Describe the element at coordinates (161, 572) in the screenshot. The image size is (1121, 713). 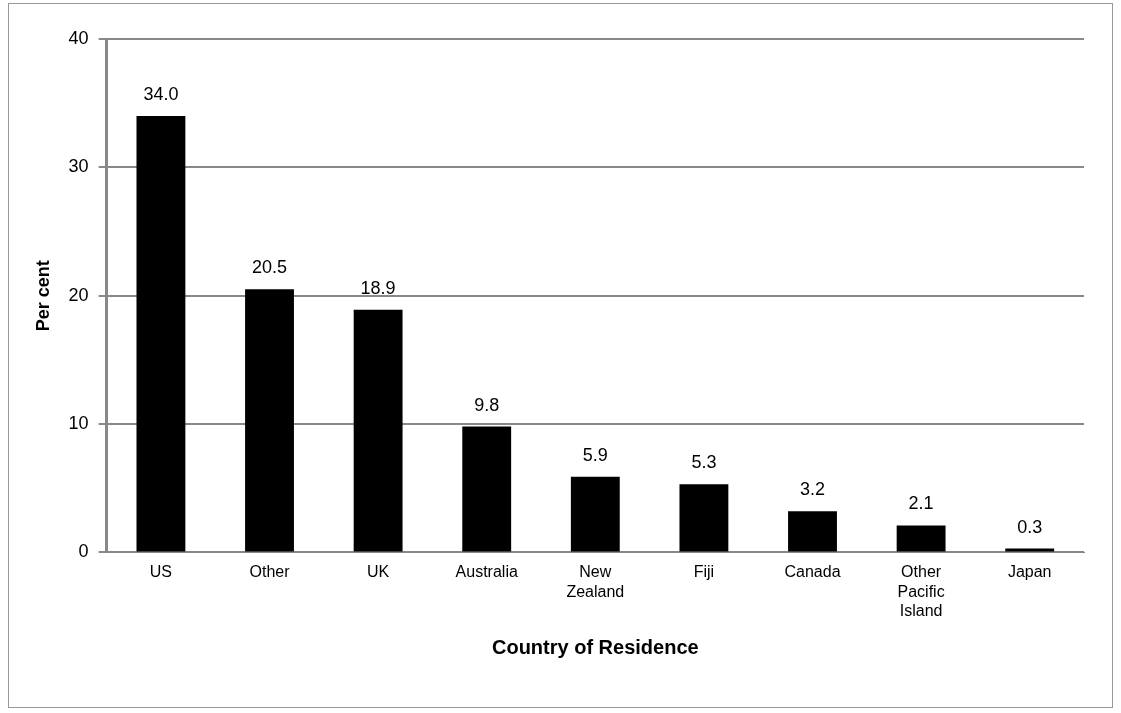
I see `x-tick-label: US` at that location.